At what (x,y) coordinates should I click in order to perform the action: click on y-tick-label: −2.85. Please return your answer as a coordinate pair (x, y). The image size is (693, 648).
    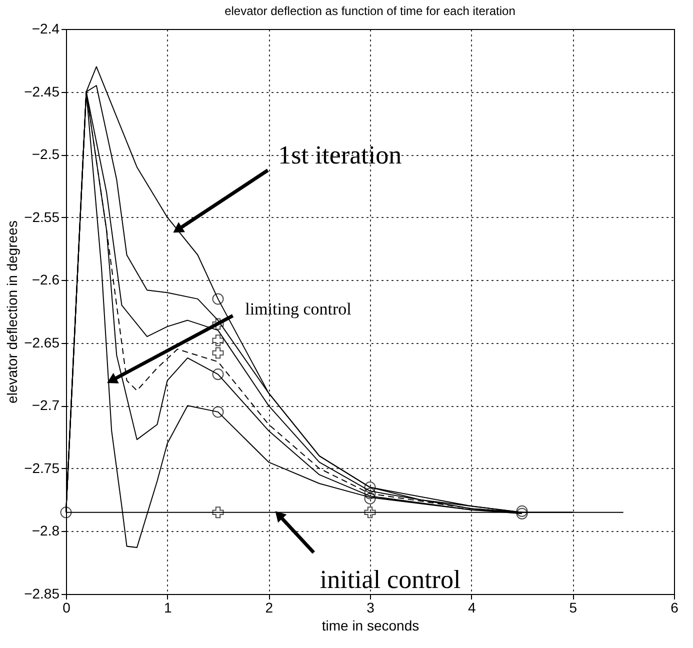
    Looking at the image, I should click on (42, 594).